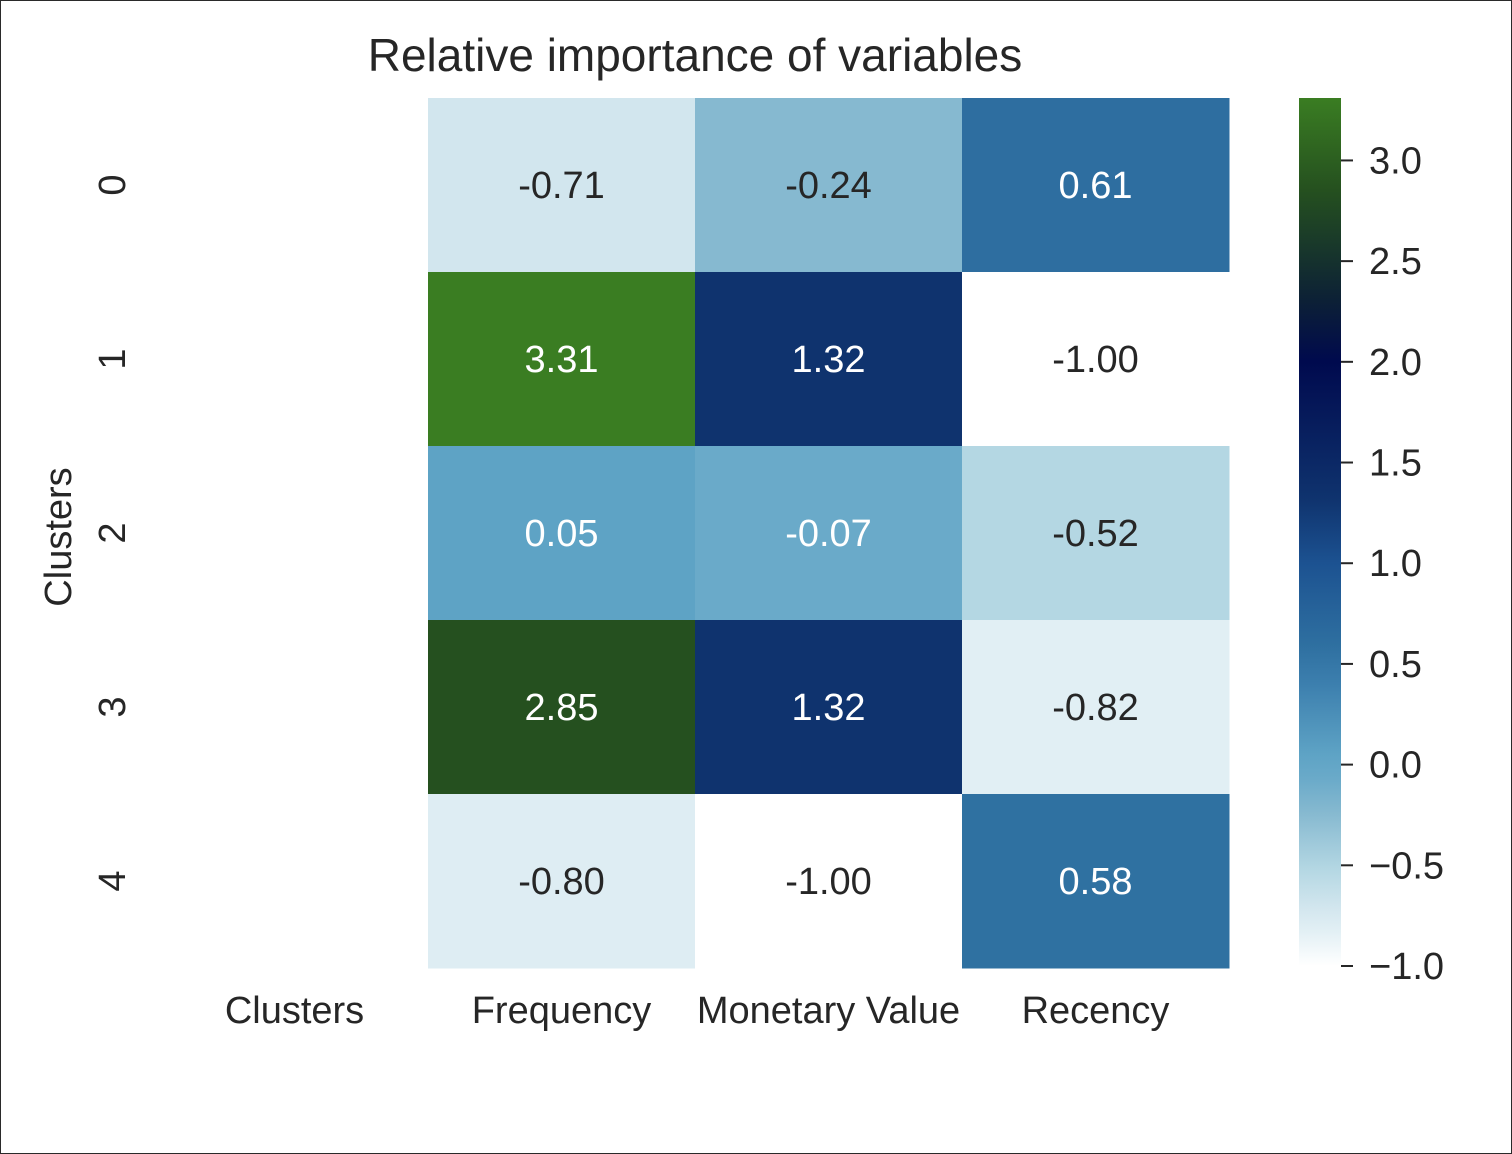 The height and width of the screenshot is (1154, 1512). I want to click on x-tick-label: Clusters, so click(294, 1011).